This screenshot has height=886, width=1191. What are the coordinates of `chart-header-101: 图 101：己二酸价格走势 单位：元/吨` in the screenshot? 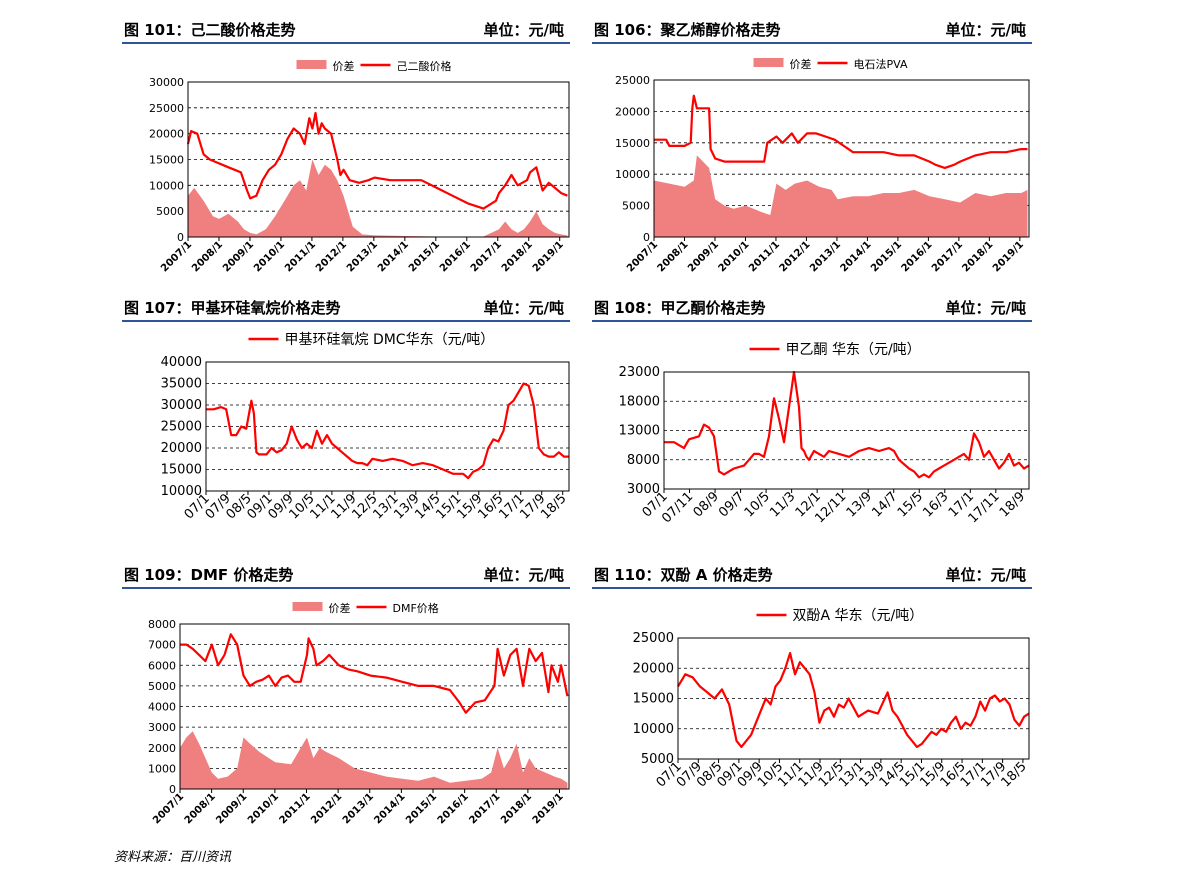 It's located at (346, 31).